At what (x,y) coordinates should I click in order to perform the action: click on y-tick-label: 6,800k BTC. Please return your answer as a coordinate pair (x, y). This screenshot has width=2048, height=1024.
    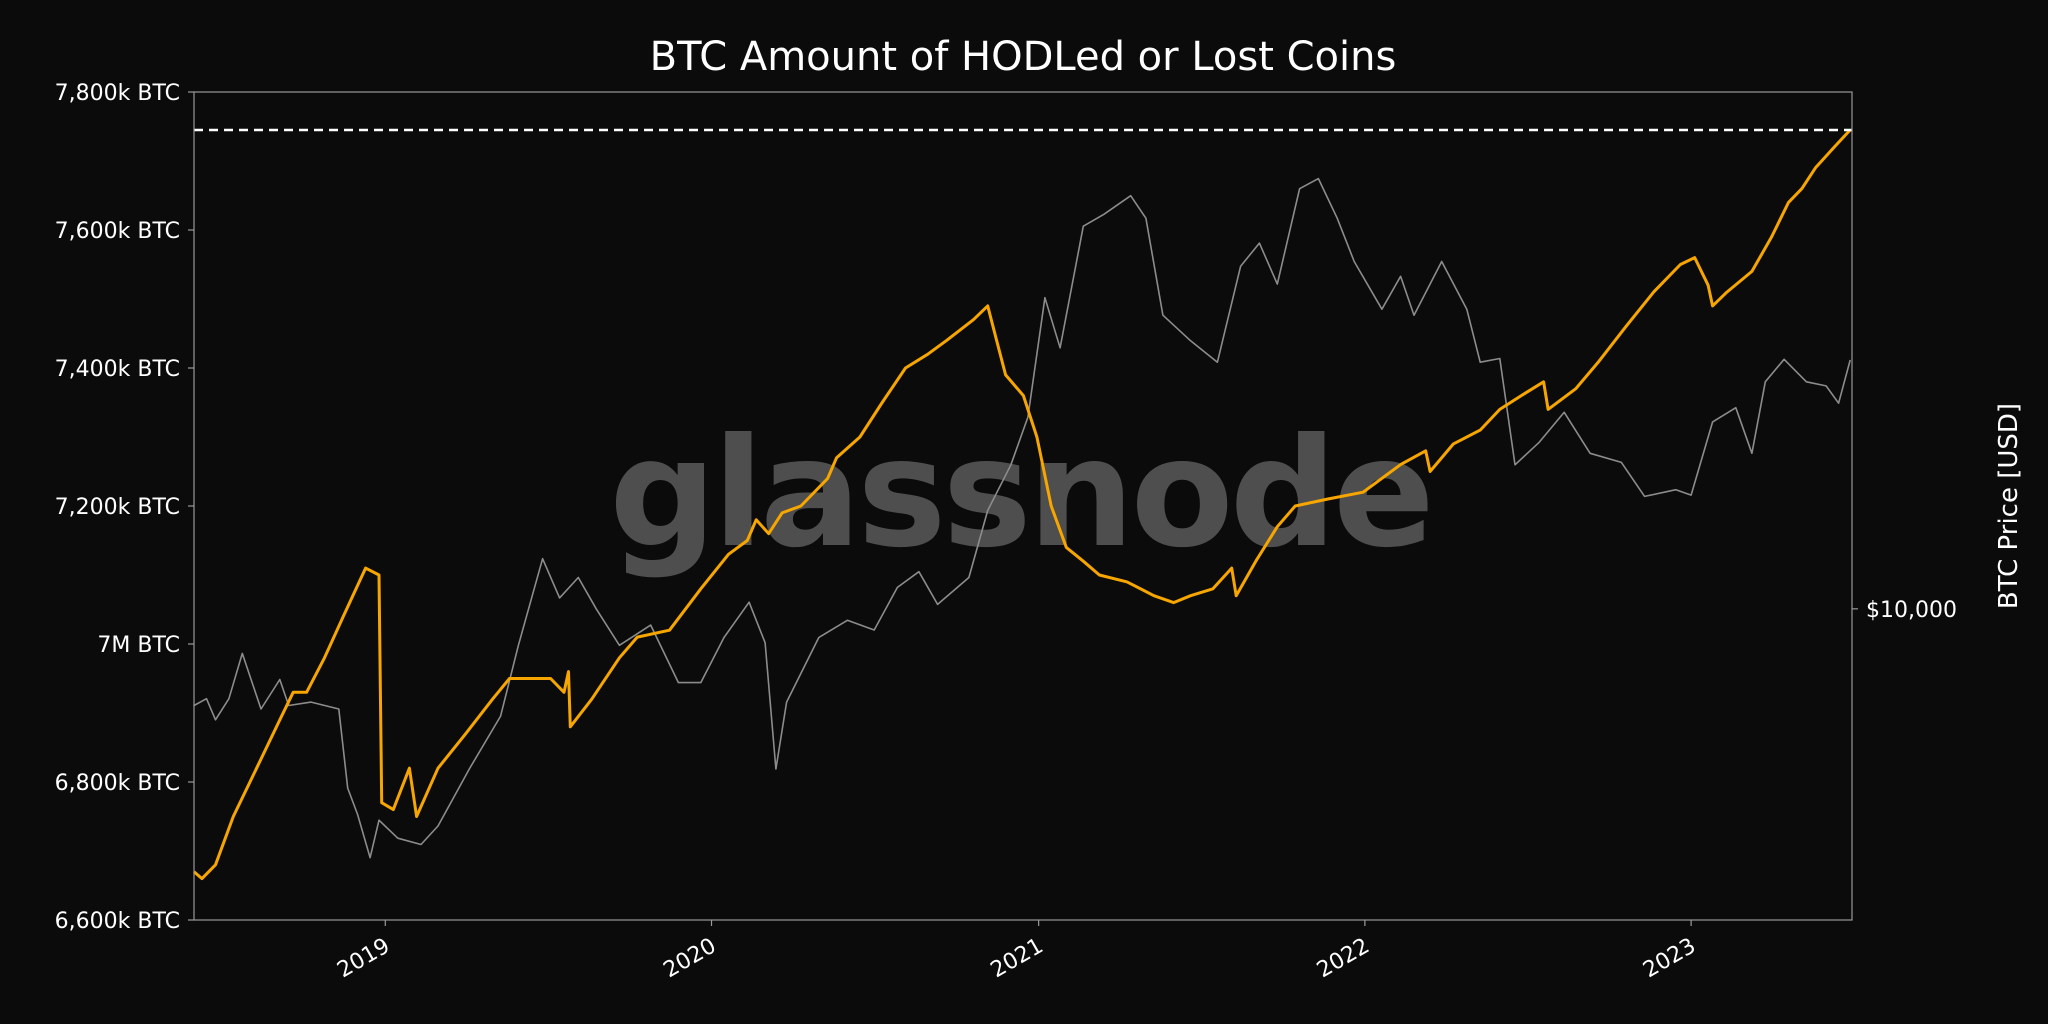
    Looking at the image, I should click on (117, 783).